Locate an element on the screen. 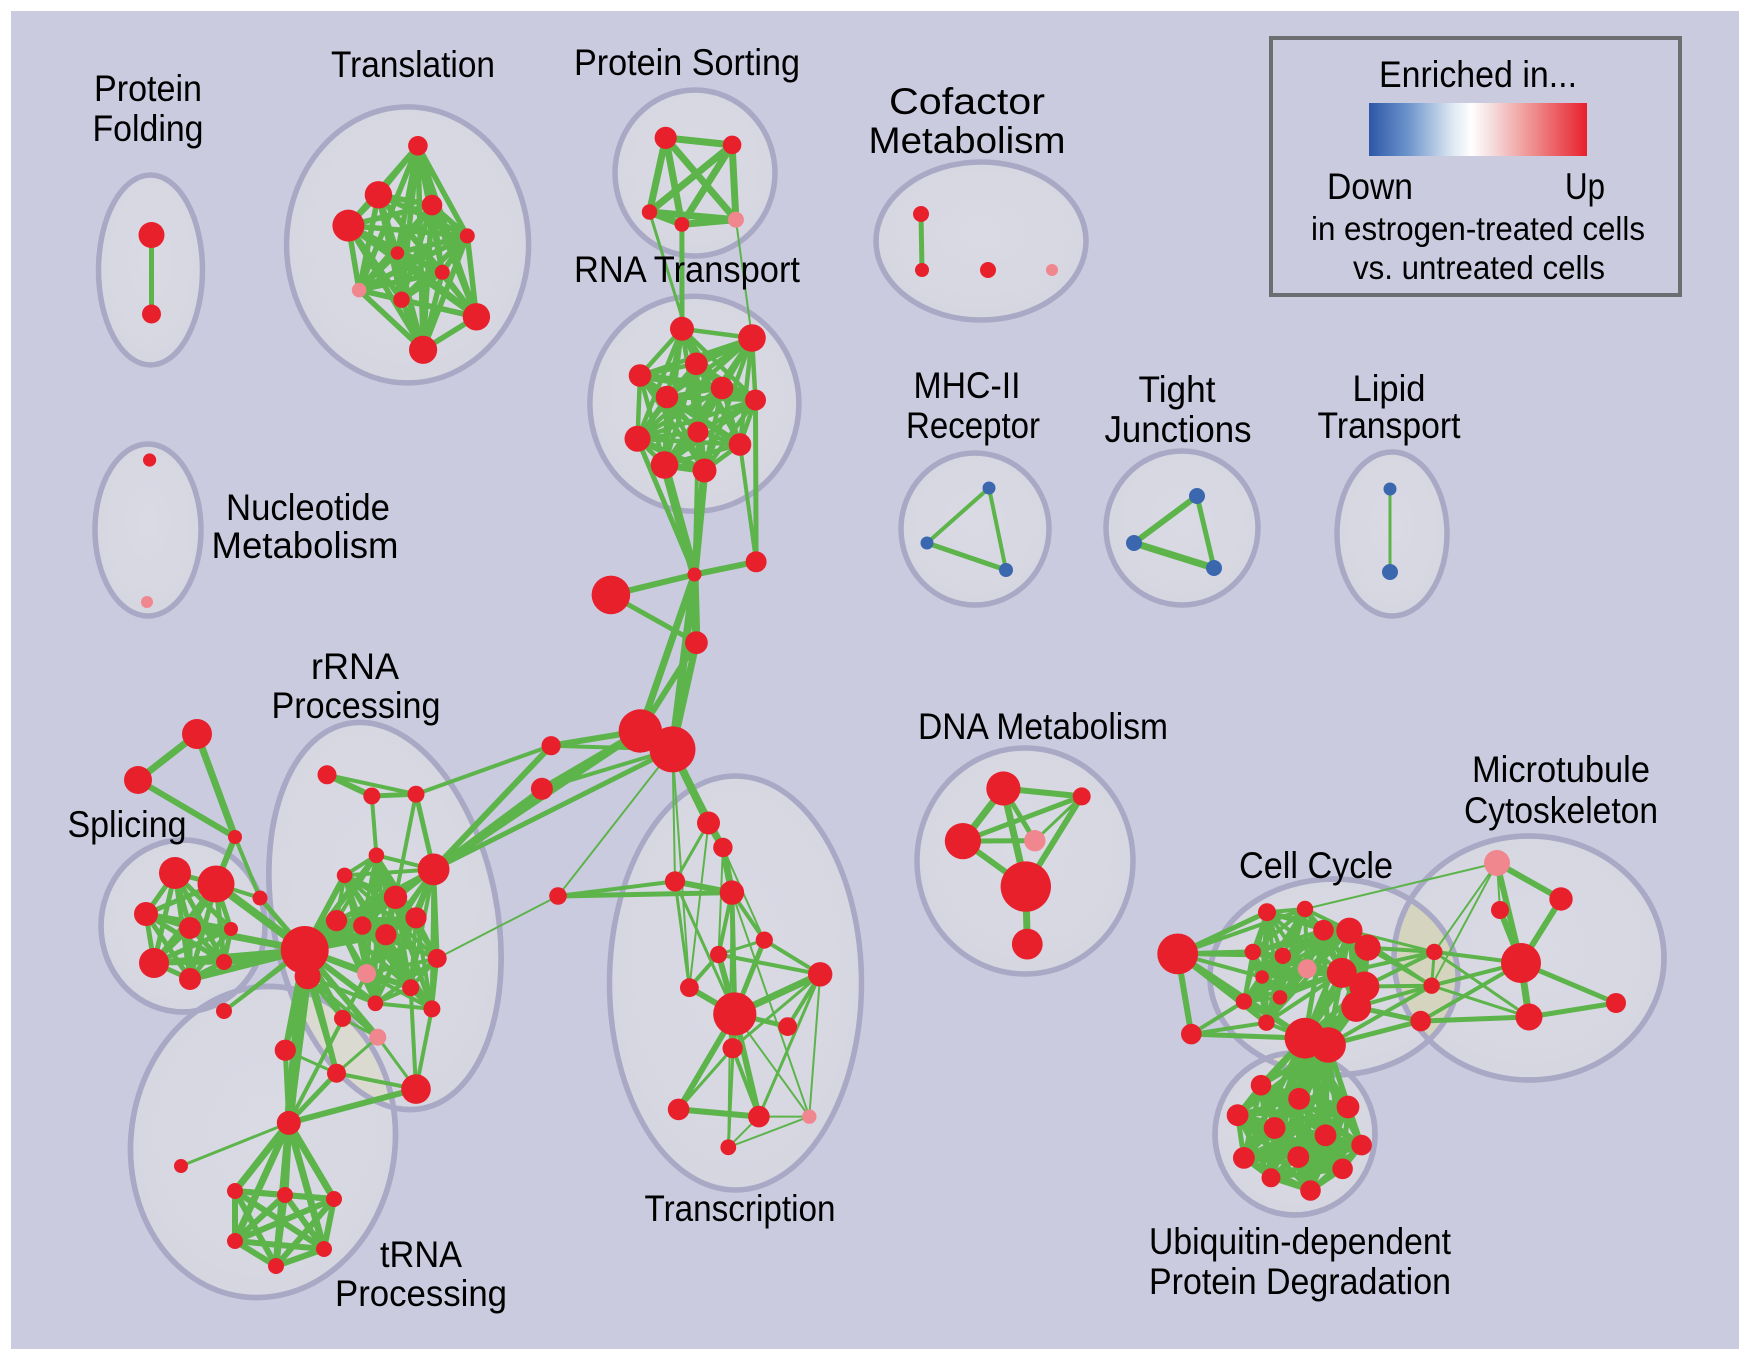 The width and height of the screenshot is (1750, 1365). svg-text: Up is located at coordinates (1585, 186).